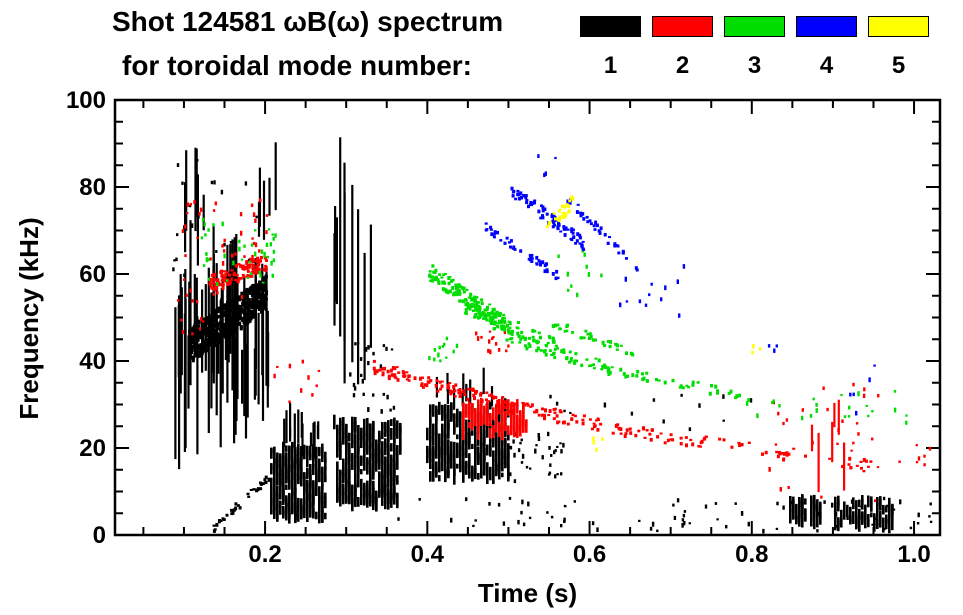  I want to click on chart-title: Shot 124581 ωB(ω) spectrum, so click(308, 21).